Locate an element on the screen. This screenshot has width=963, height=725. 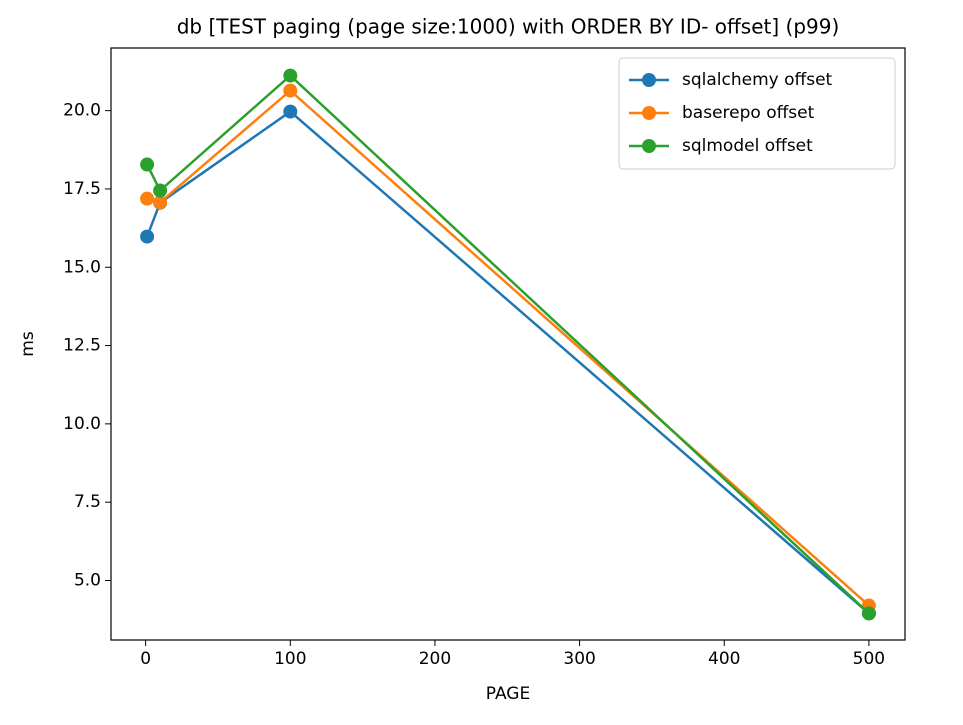
legend-box is located at coordinates (757, 113).